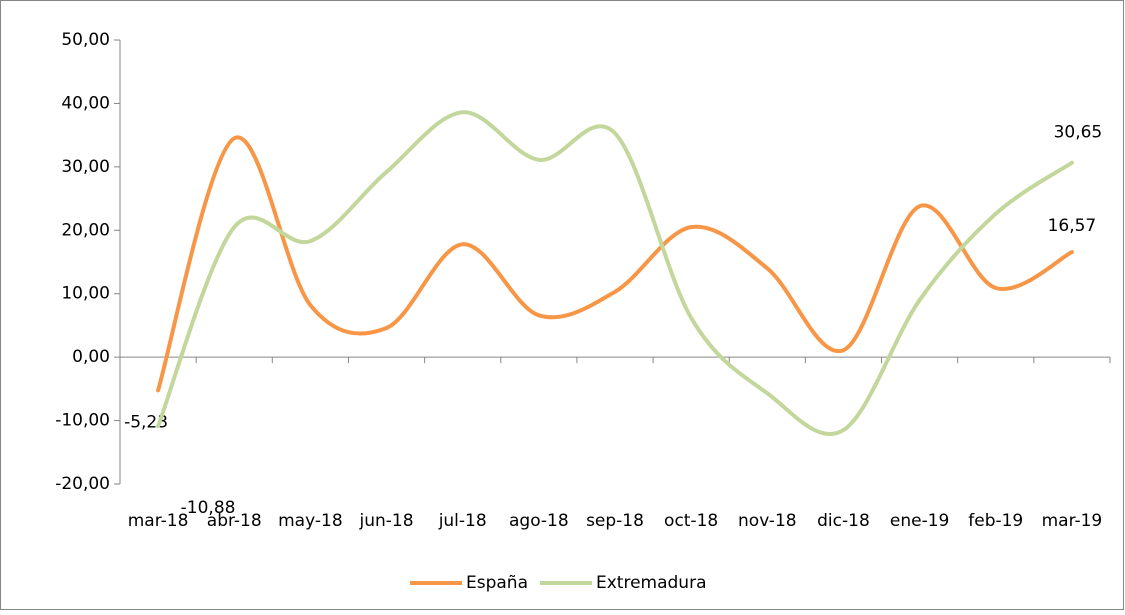 This screenshot has height=615, width=1125. What do you see at coordinates (843, 521) in the screenshot?
I see `x-tick-label: dic-18` at bounding box center [843, 521].